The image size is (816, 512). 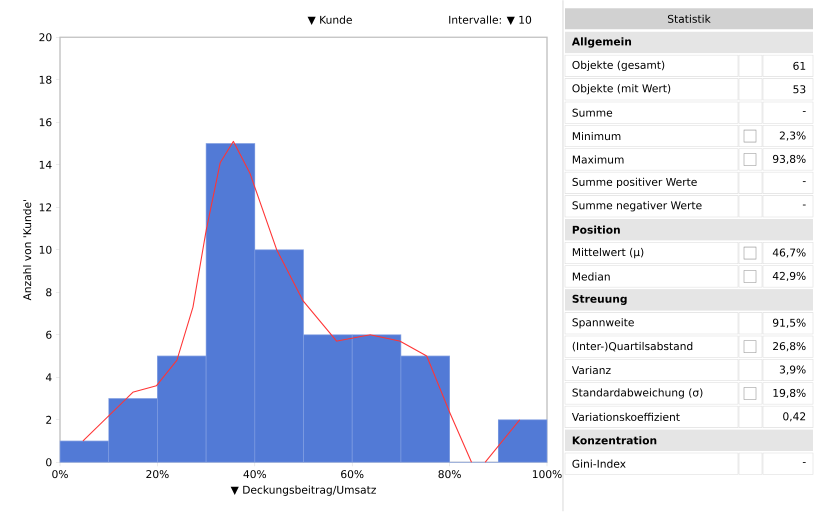 What do you see at coordinates (46, 208) in the screenshot?
I see `y-tick-label: 12` at bounding box center [46, 208].